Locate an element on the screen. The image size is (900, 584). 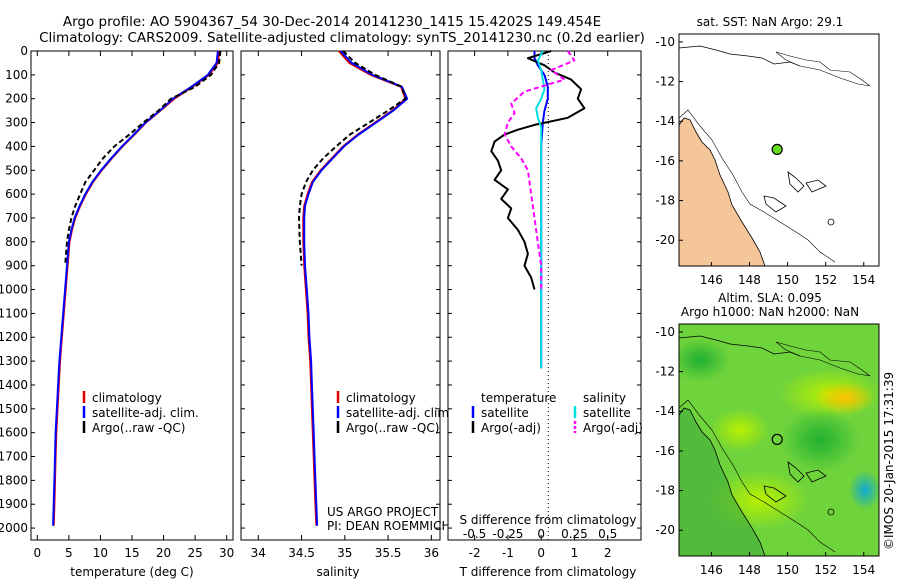
x-tick-label: 34.5 is located at coordinates (301, 553).